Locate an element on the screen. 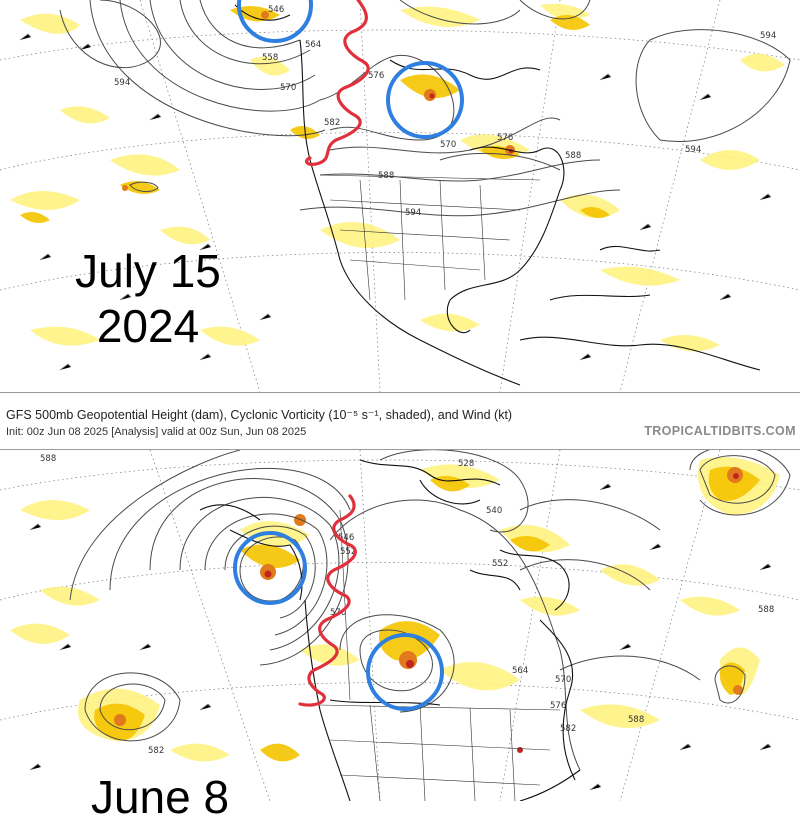  date-label-bottom: June 8 is located at coordinates (160, 797).